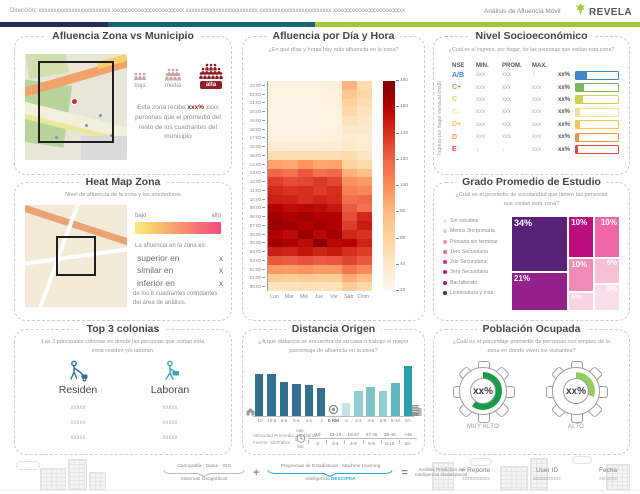  I want to click on treemap-block: 21%, so click(540, 291).